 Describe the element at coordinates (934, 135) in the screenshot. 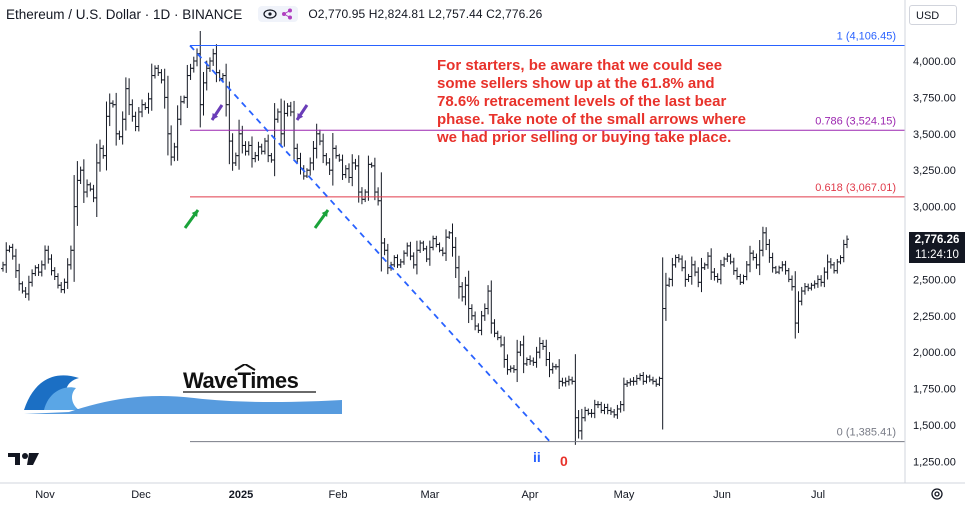

I see `price-tick-label: 3,500.00` at that location.